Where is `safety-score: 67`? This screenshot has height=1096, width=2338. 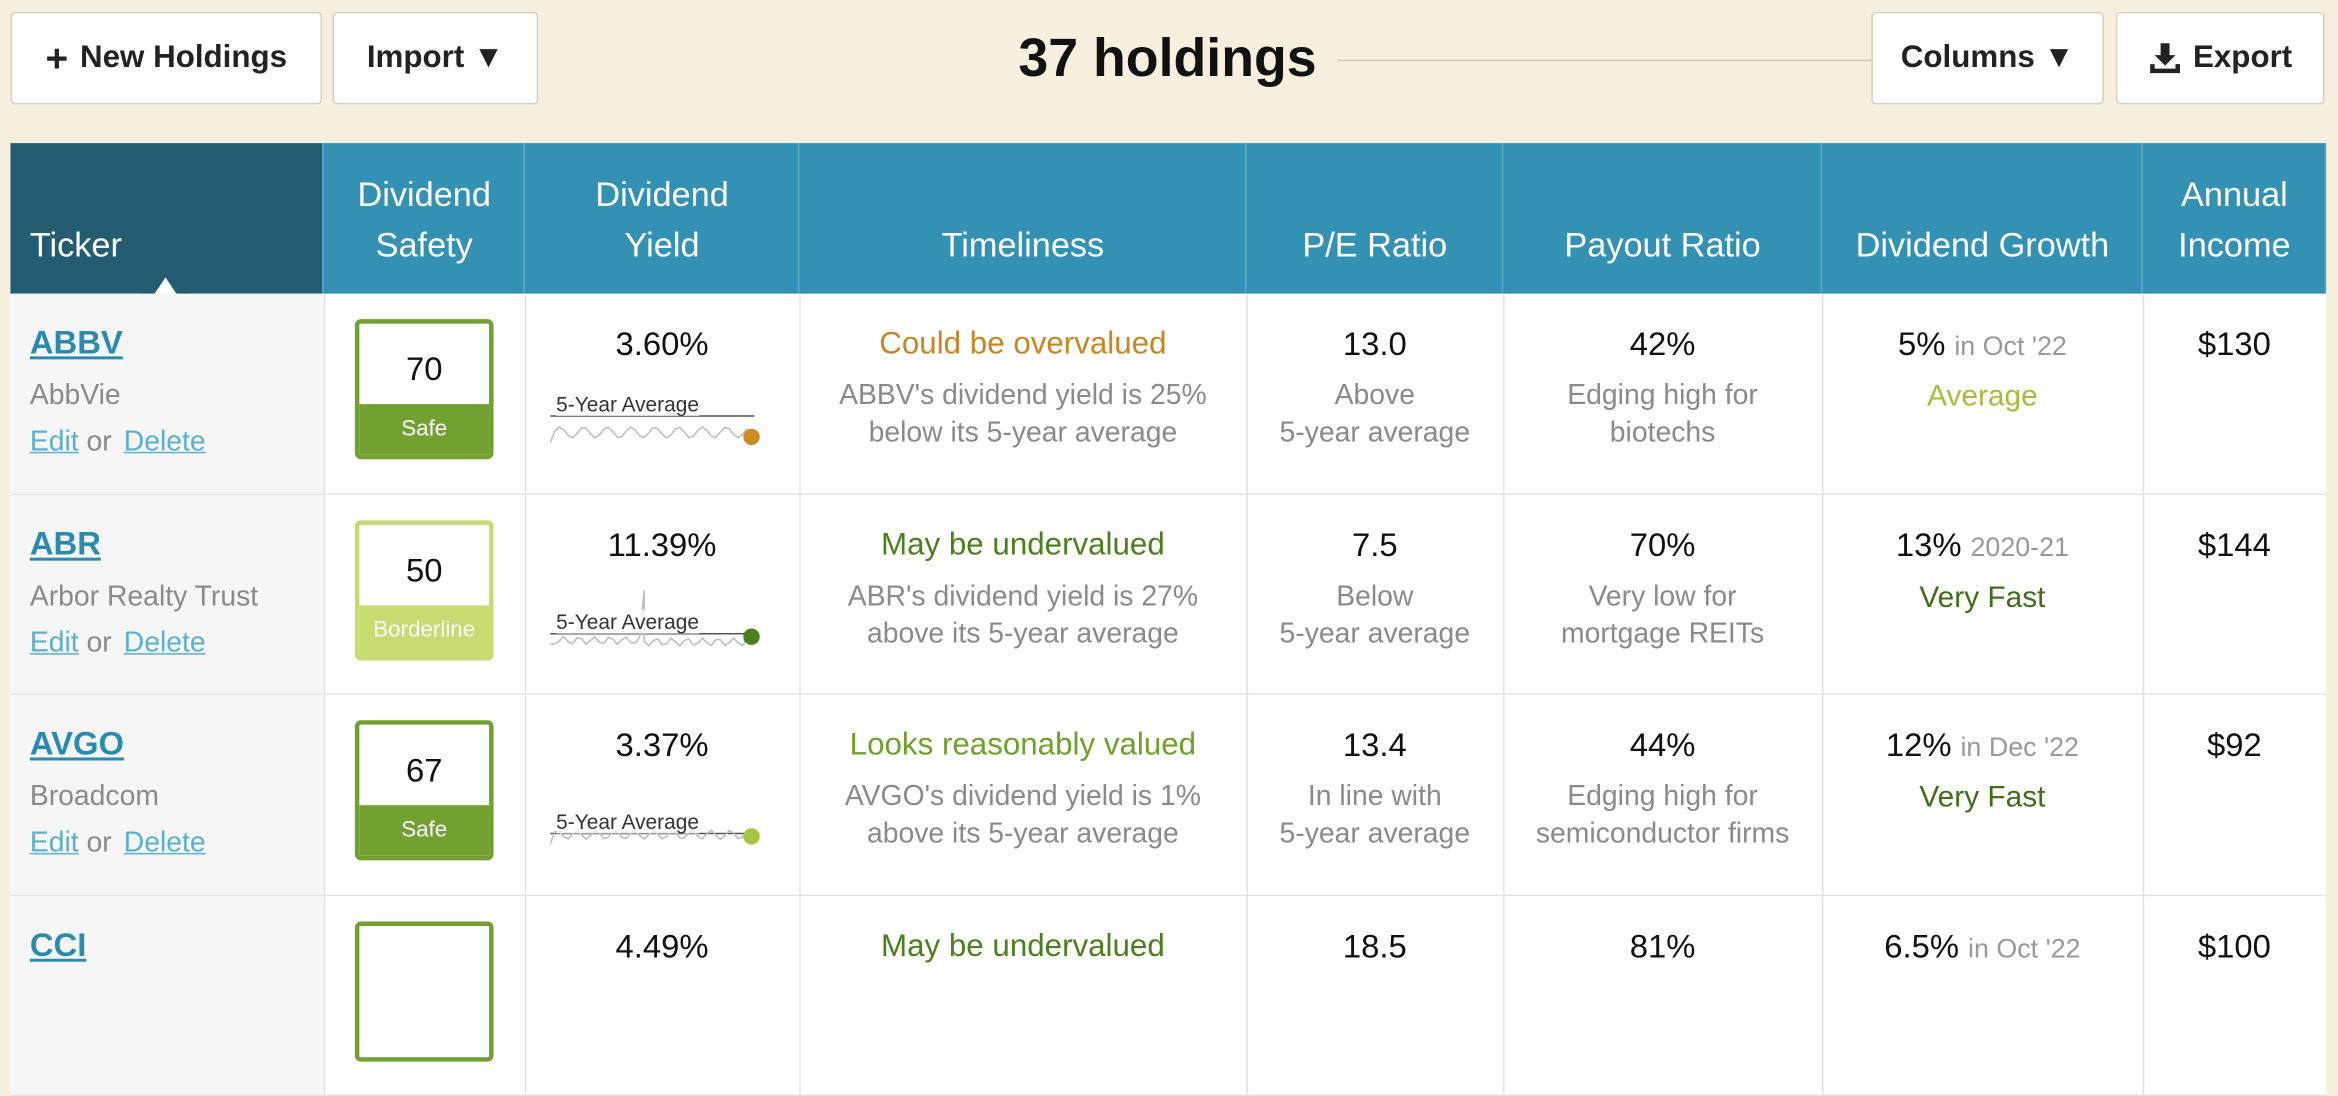 safety-score: 67 is located at coordinates (424, 770).